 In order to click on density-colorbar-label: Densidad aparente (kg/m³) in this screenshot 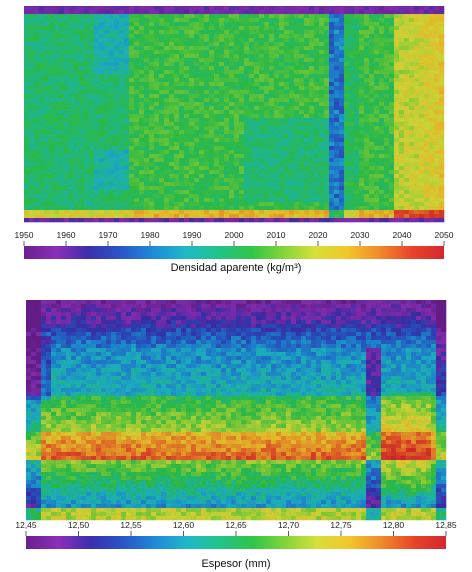, I will do `click(236, 268)`.